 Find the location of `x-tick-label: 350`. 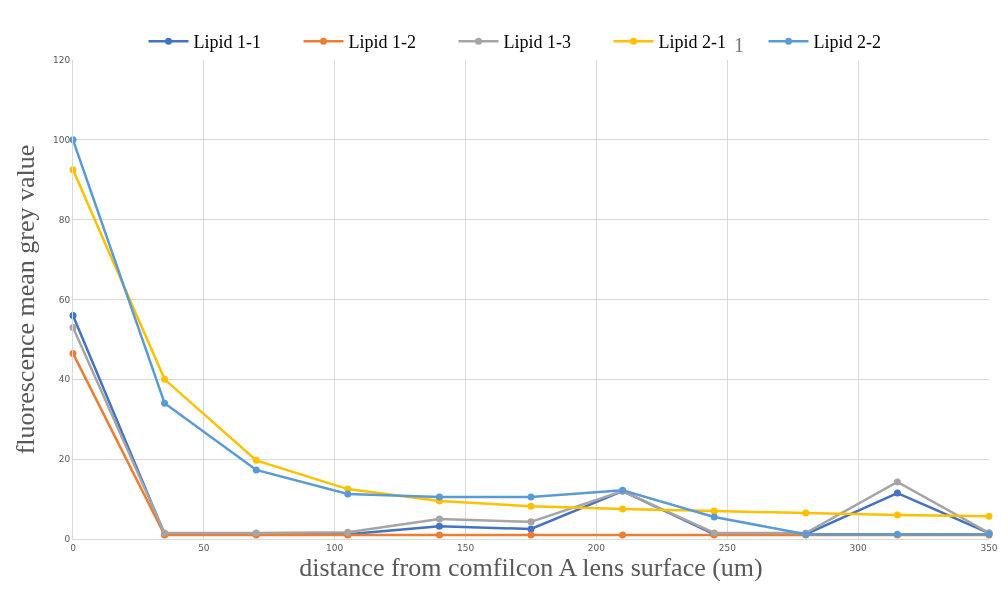

x-tick-label: 350 is located at coordinates (989, 547).